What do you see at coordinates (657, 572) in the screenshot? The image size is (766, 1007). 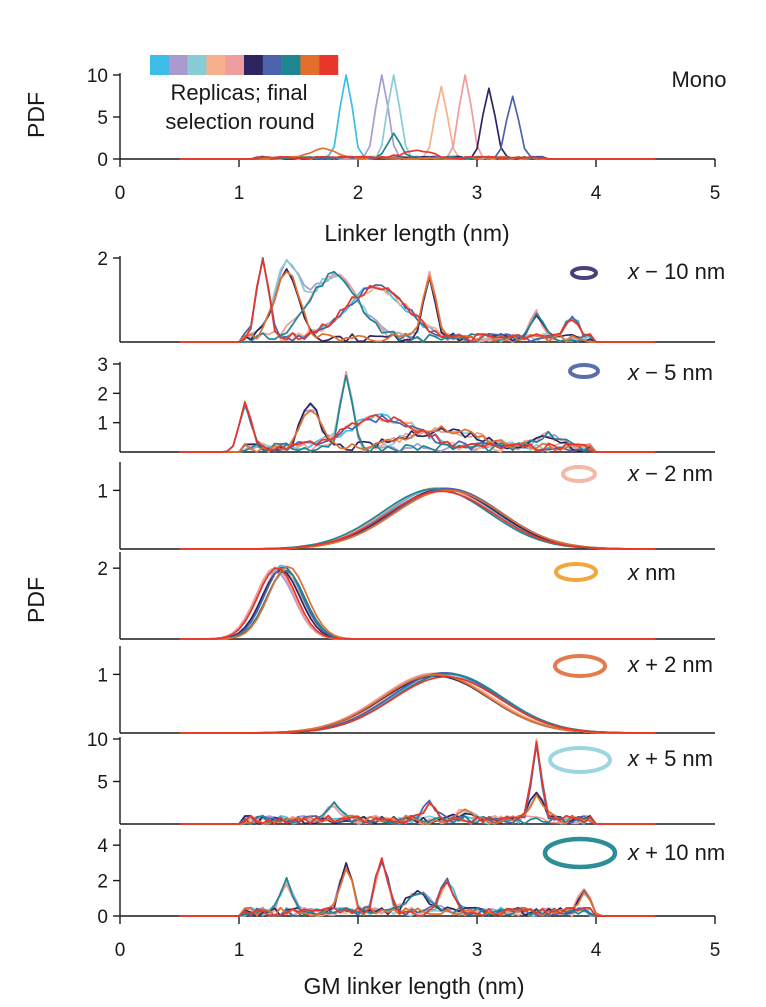 I see `panel-label-offset: nm` at bounding box center [657, 572].